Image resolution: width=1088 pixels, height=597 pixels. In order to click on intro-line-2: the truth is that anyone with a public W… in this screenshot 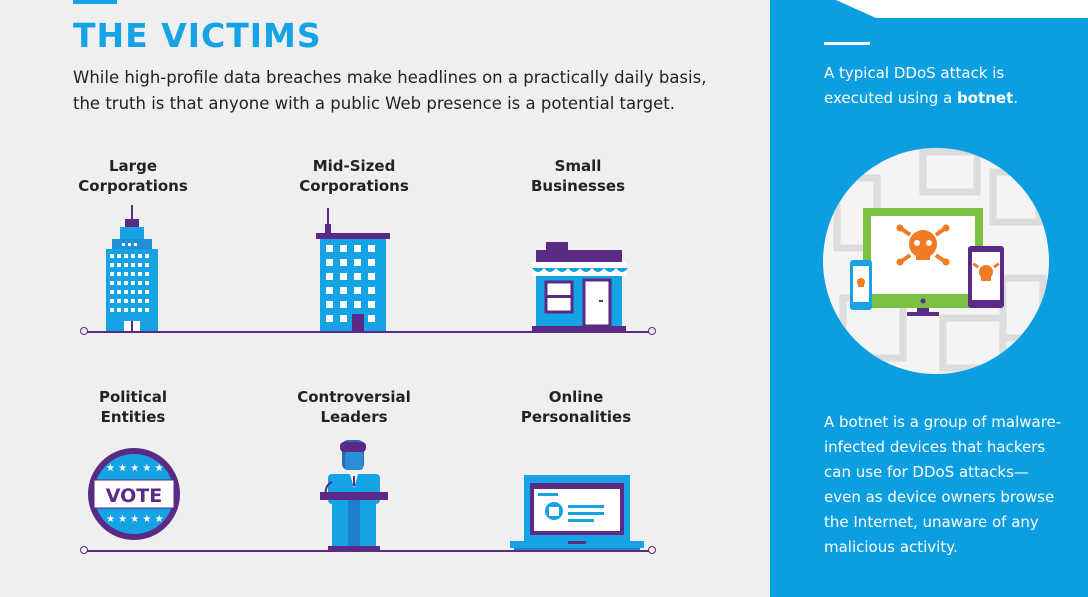, I will do `click(374, 103)`.